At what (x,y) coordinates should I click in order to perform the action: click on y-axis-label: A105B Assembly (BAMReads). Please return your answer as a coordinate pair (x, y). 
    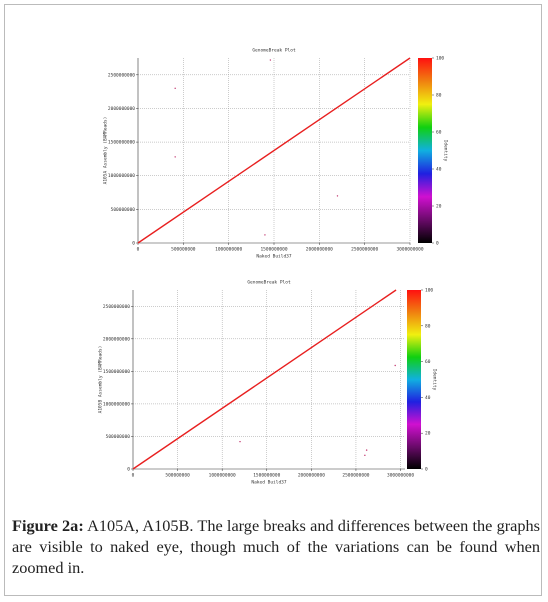
    Looking at the image, I should click on (101, 380).